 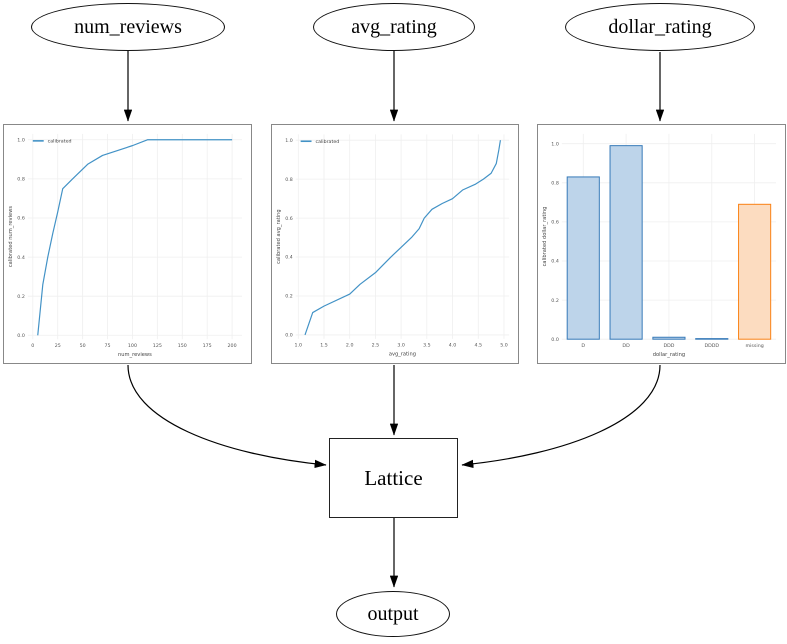 I want to click on x-tick-label: 0, so click(x=32, y=346).